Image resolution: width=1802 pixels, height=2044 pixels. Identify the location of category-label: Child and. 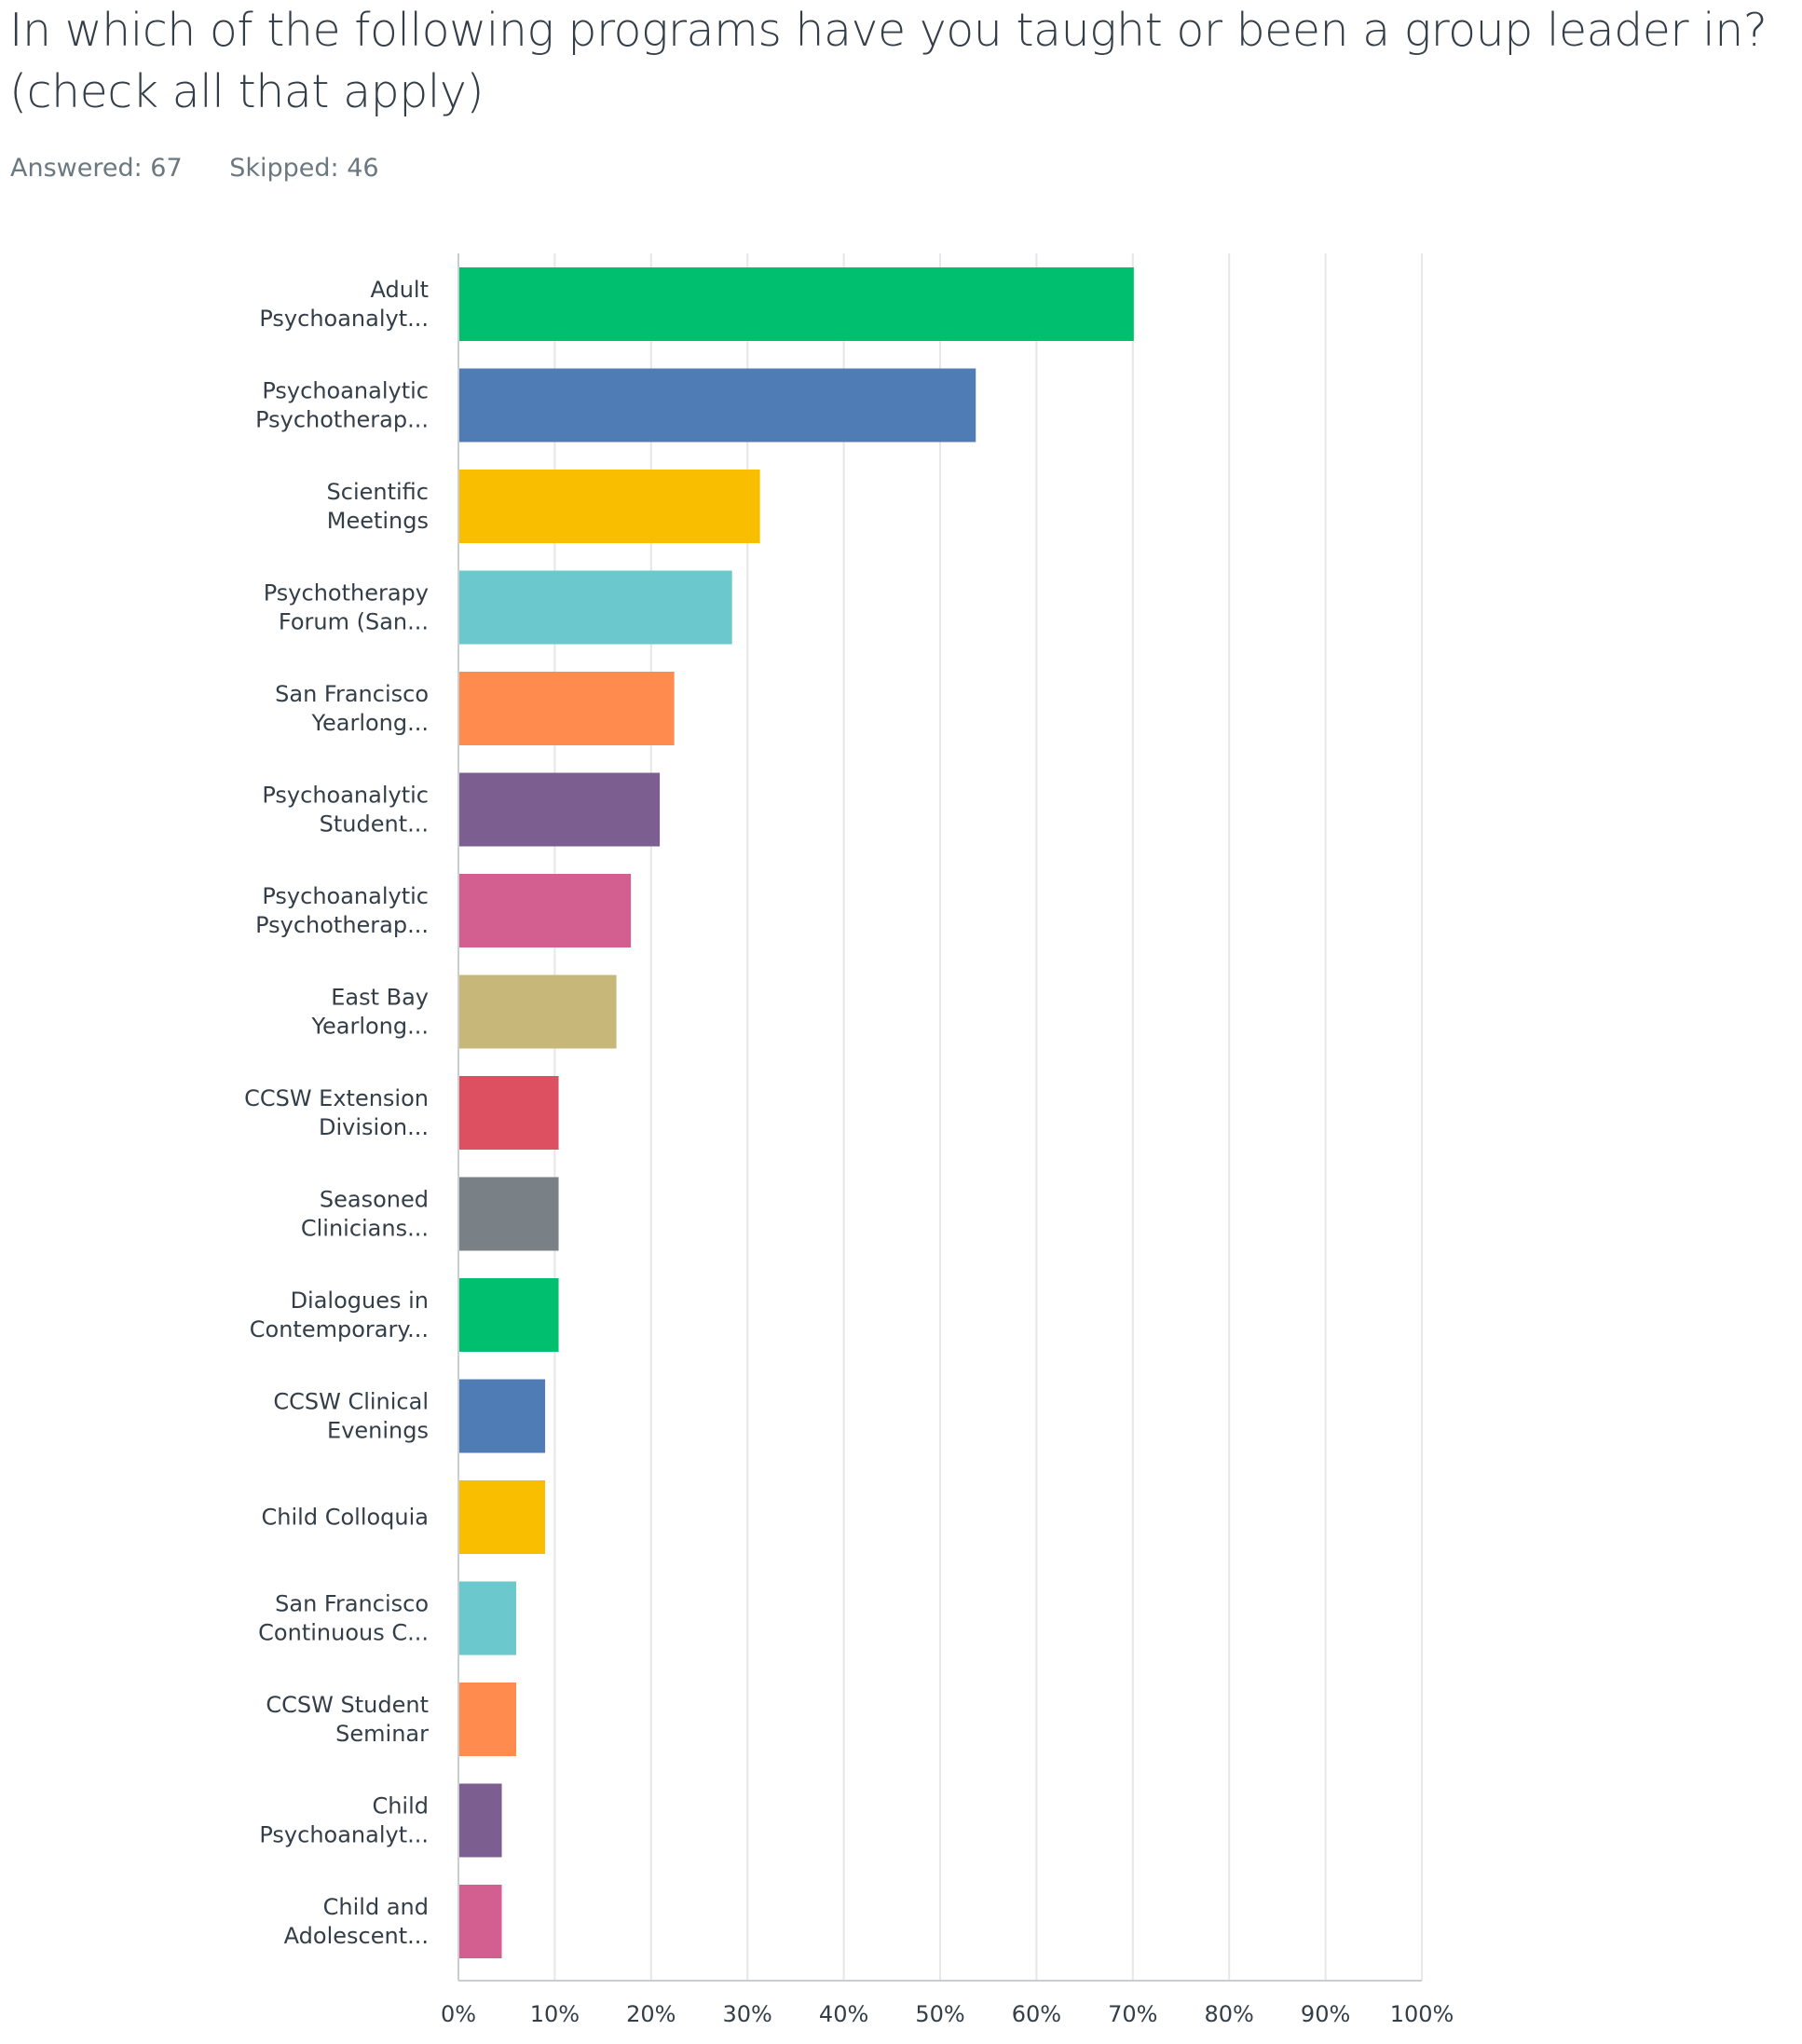
(376, 1907).